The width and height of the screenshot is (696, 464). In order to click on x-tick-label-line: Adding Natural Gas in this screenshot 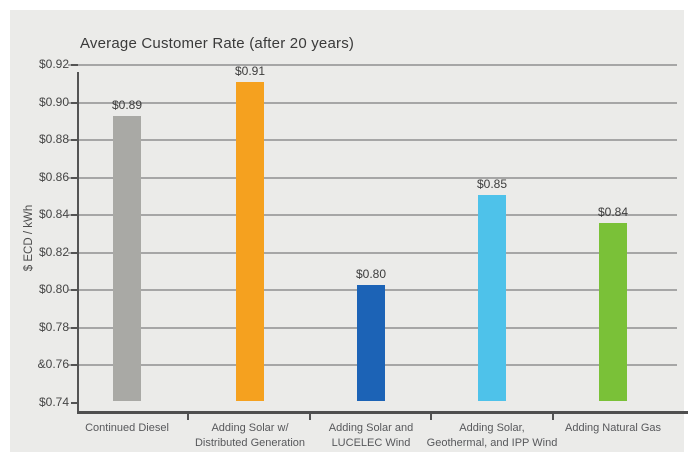, I will do `click(613, 428)`.